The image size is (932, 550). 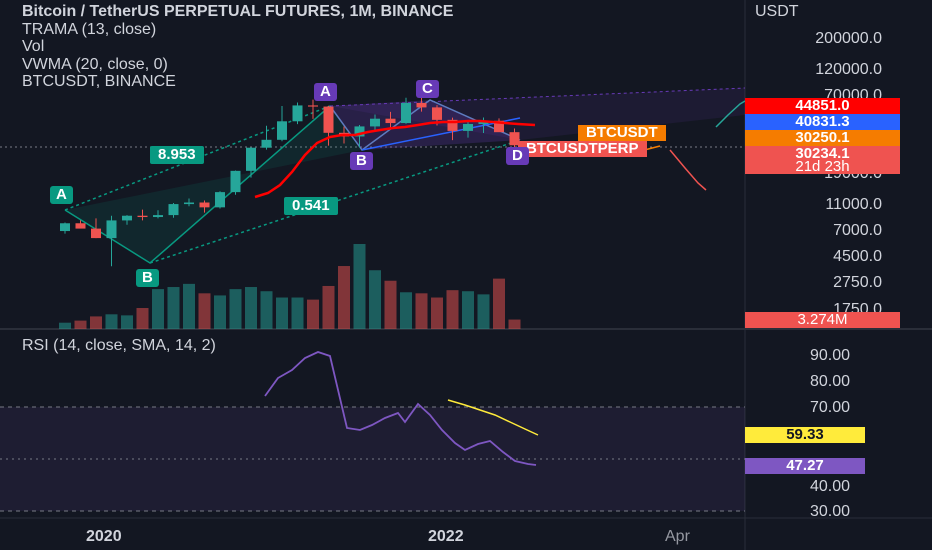 What do you see at coordinates (677, 536) in the screenshot?
I see `time-tick-apr: Apr` at bounding box center [677, 536].